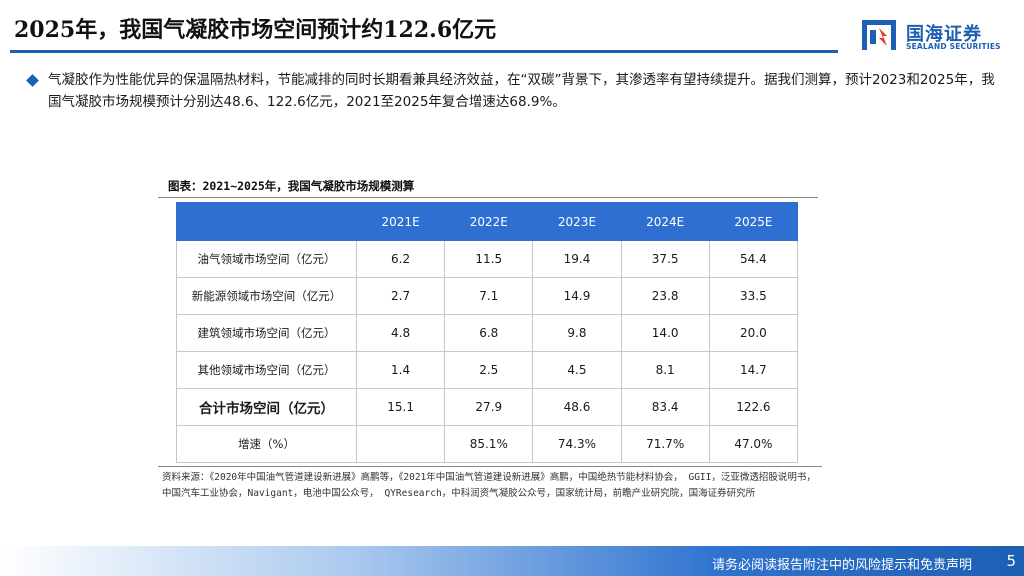 This screenshot has height=576, width=1024. Describe the element at coordinates (577, 221) in the screenshot. I see `column-header: 2023E` at that location.